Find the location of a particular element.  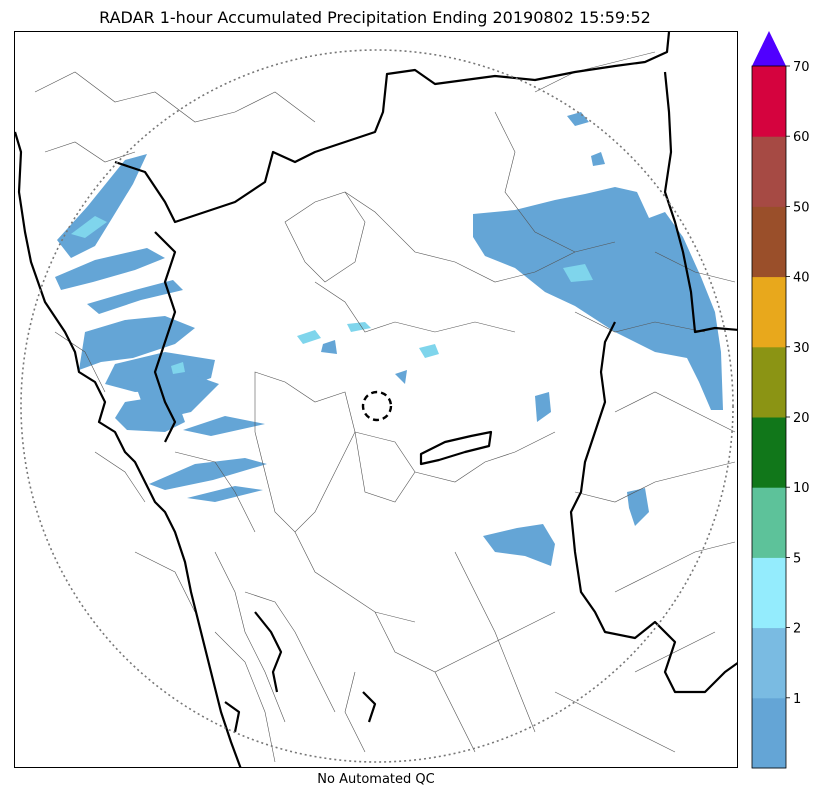

colorbar-tick-label: 10 is located at coordinates (801, 488).